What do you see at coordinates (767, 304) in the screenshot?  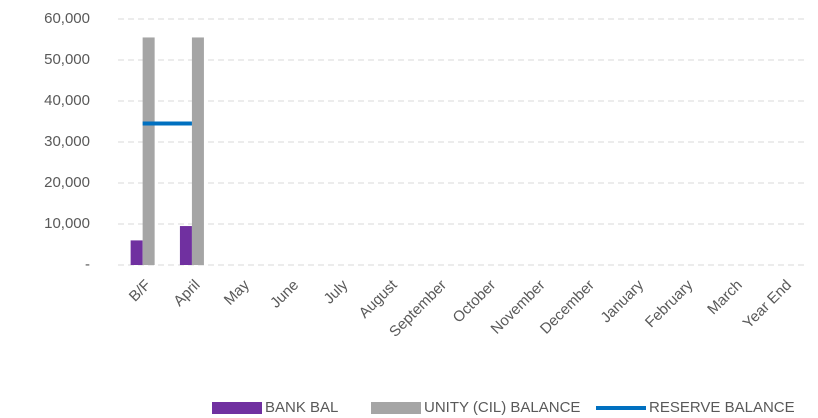 I see `x-tick-label: Year End` at bounding box center [767, 304].